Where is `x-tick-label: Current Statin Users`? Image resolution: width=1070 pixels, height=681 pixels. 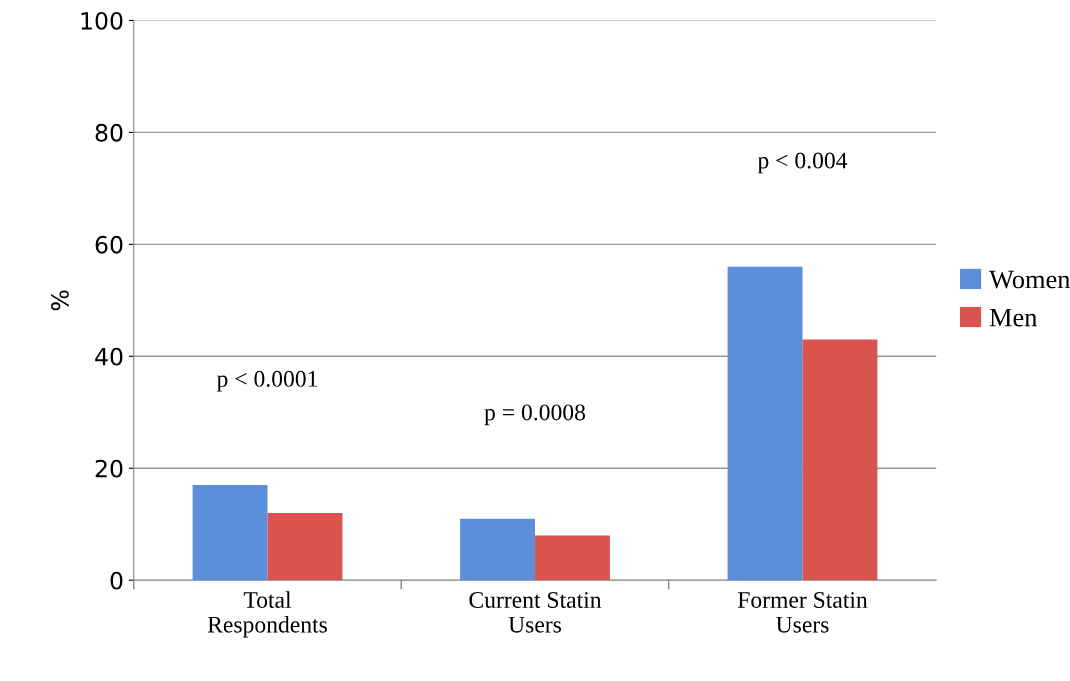 x-tick-label: Current Statin Users is located at coordinates (535, 612).